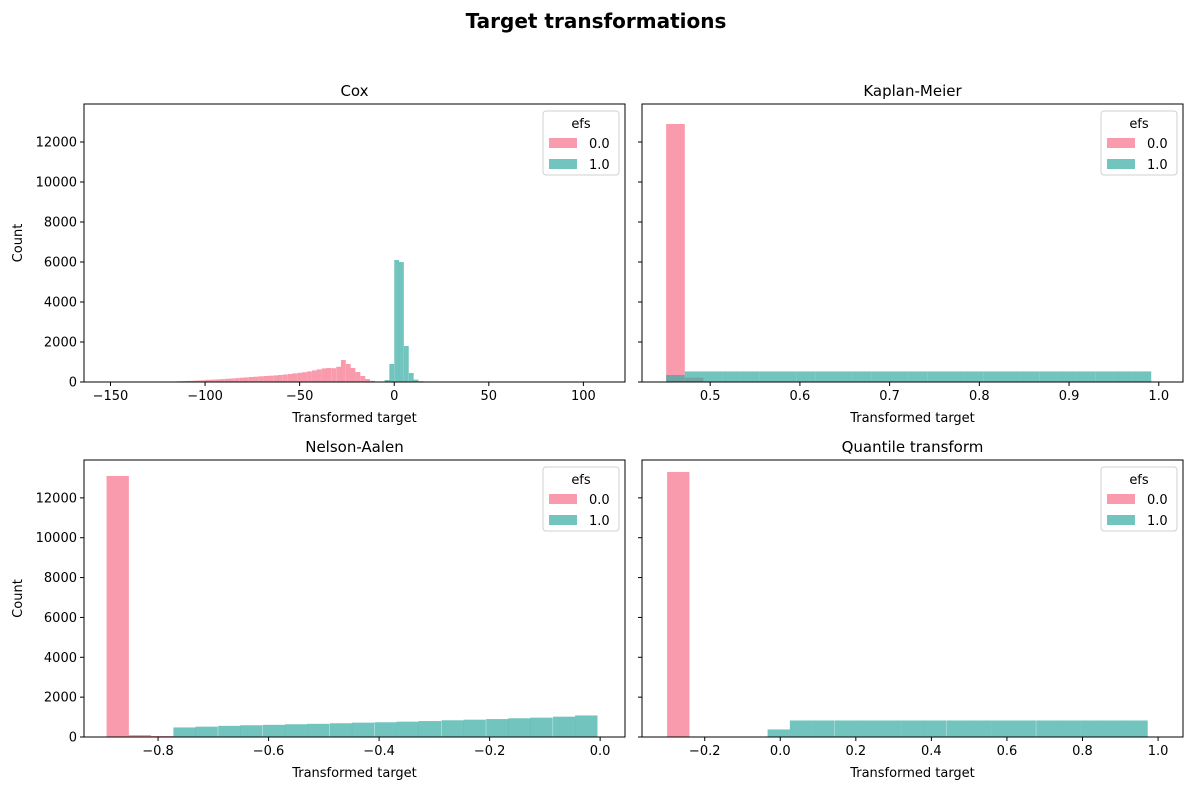 This screenshot has height=790, width=1192. What do you see at coordinates (913, 447) in the screenshot?
I see `subplot-title: Quantile transform` at bounding box center [913, 447].